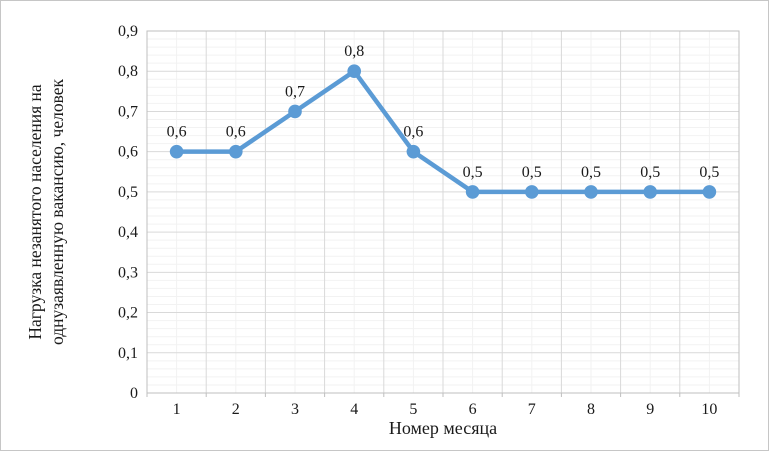  I want to click on x-tick-label: 4, so click(354, 409).